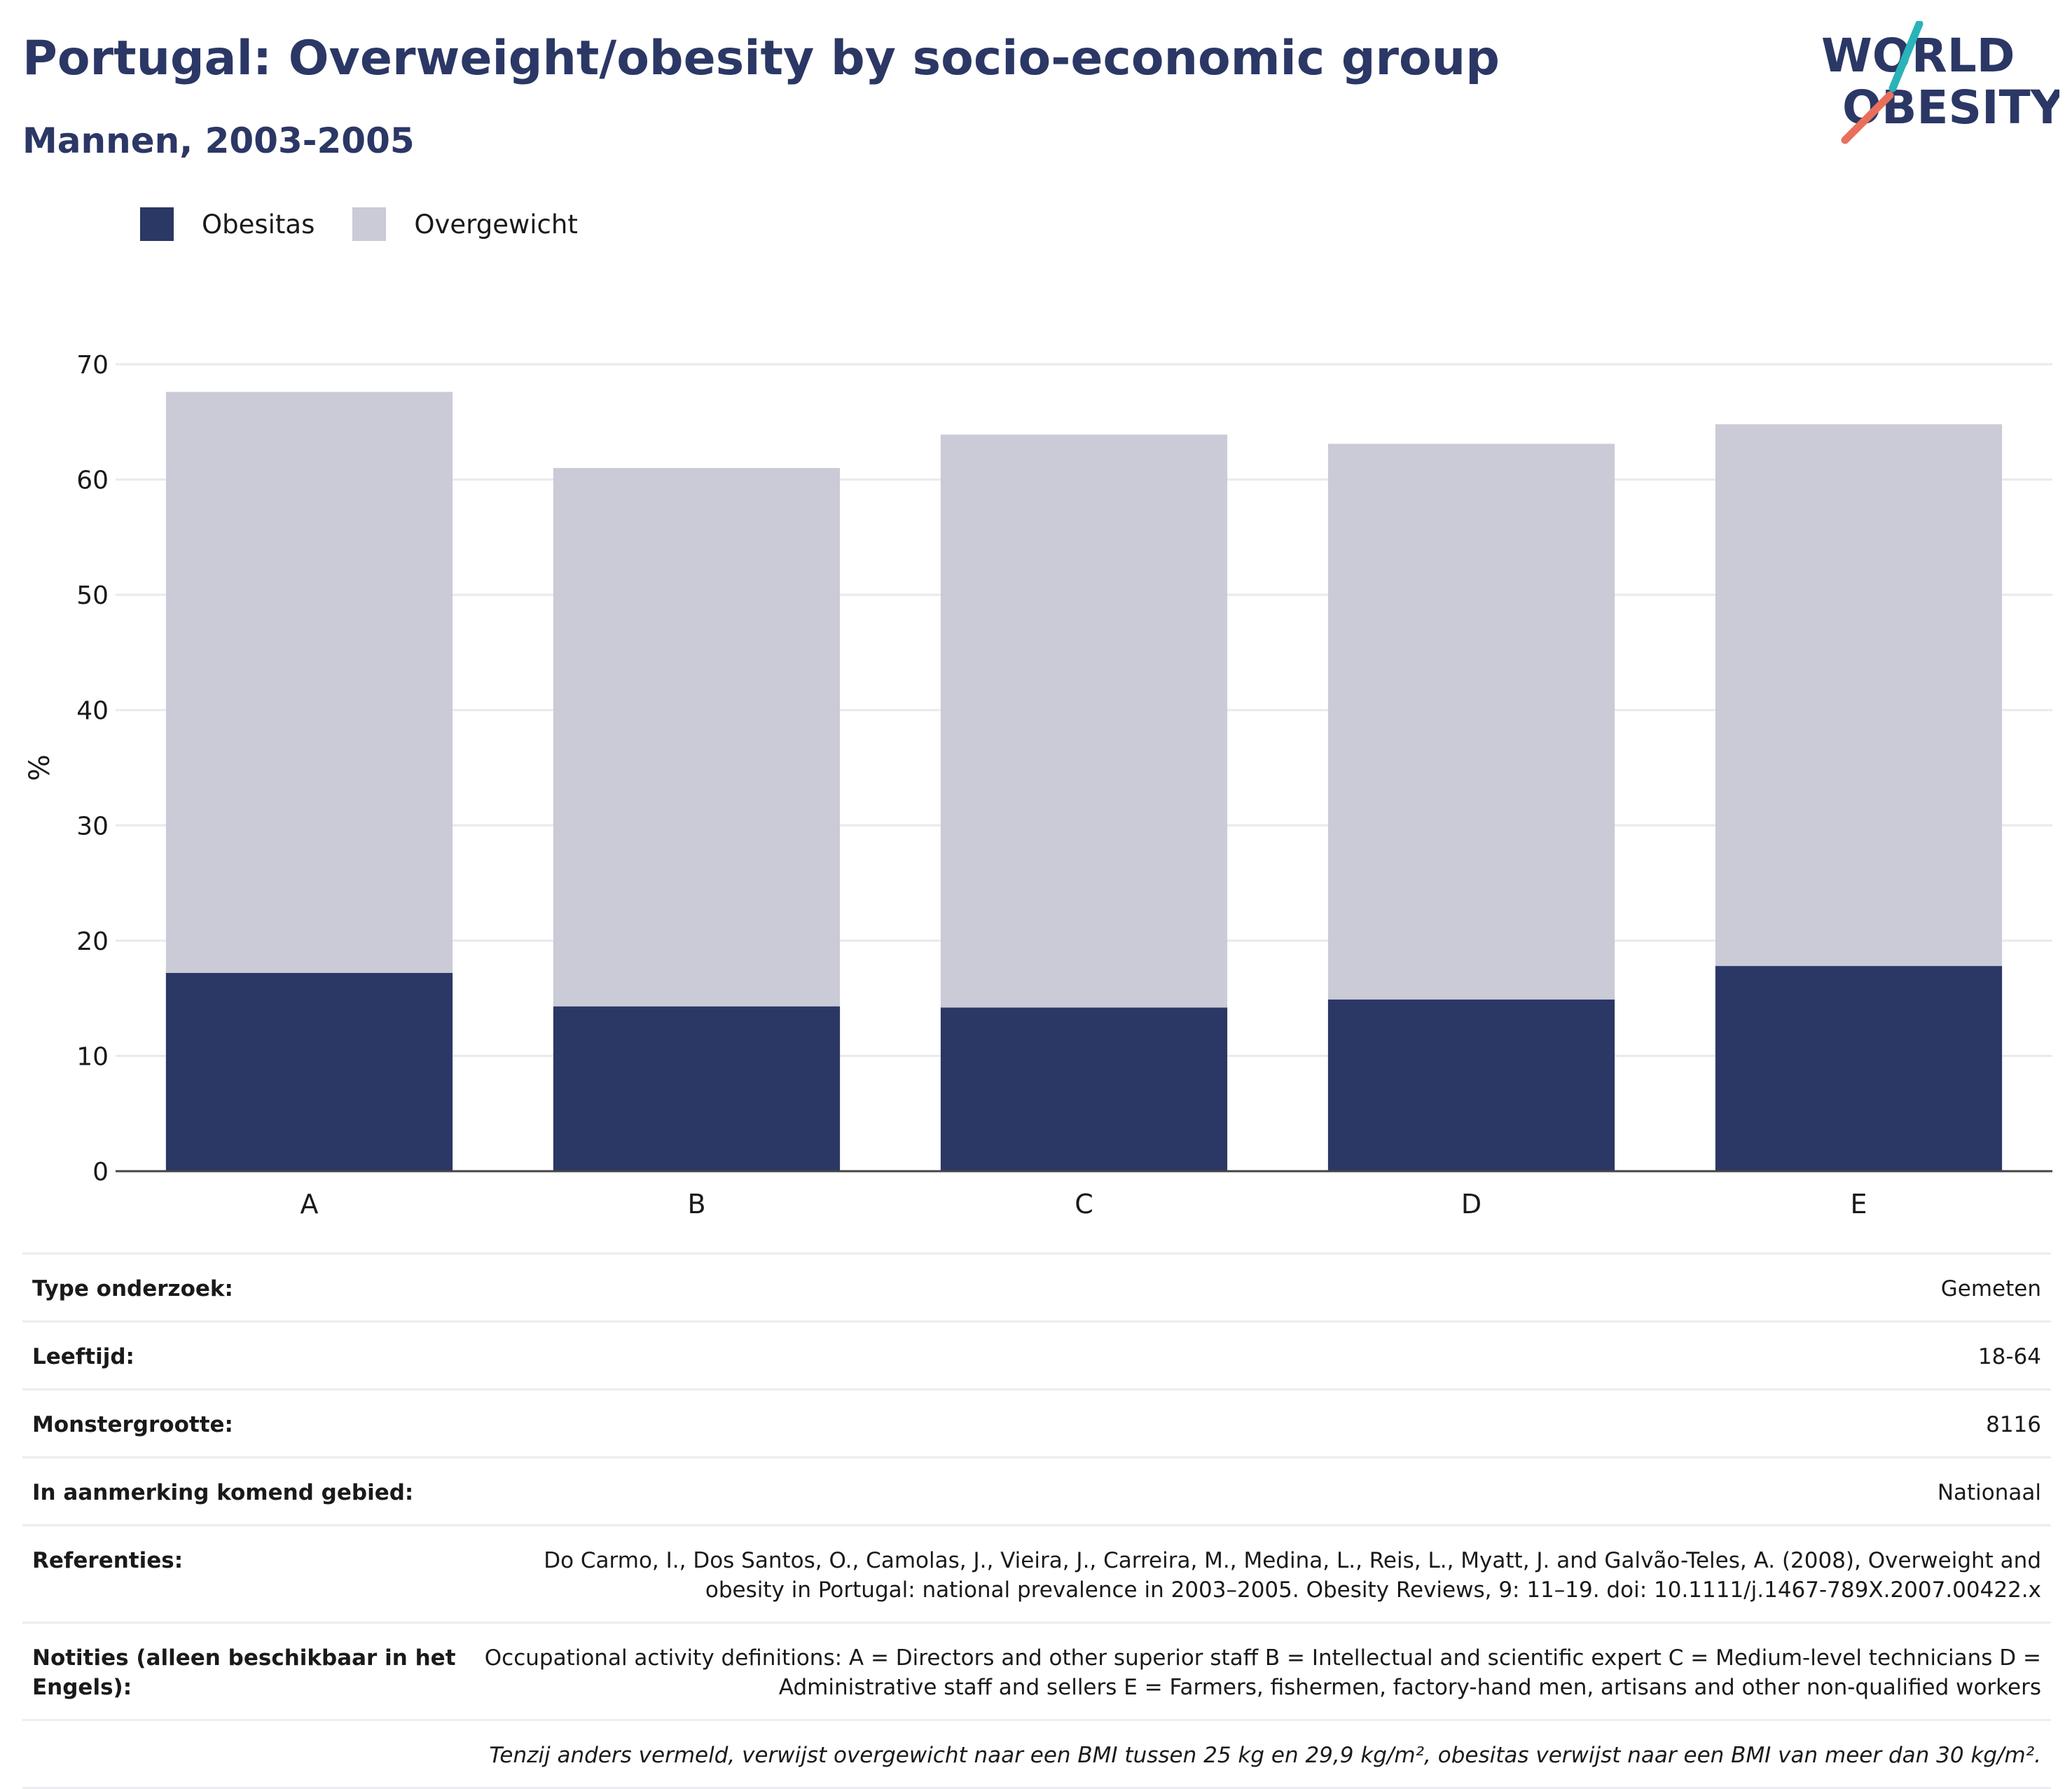  What do you see at coordinates (1037, 1490) in the screenshot?
I see `info-row-area: In aanmerking komend gebied: Nationaal` at bounding box center [1037, 1490].